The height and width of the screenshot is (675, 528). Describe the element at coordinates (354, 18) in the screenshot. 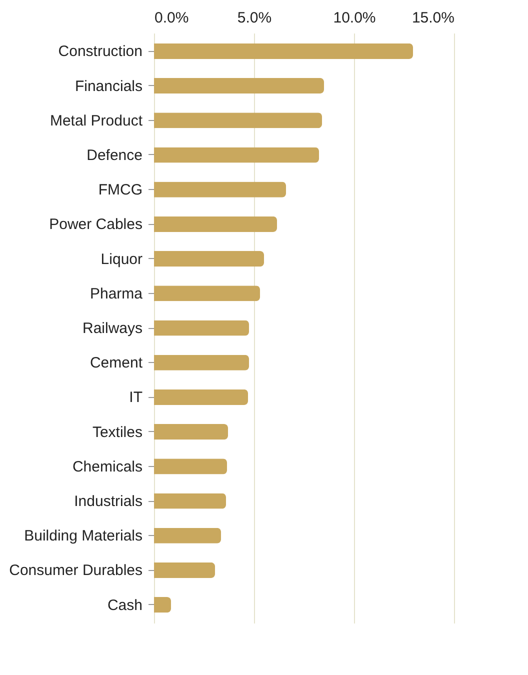

I see `x-tick-label: 10.0%` at that location.